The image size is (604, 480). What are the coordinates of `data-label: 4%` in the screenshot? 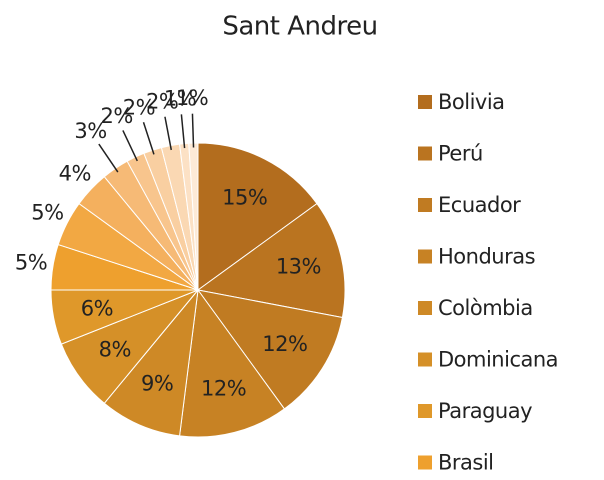 It's located at (75, 173).